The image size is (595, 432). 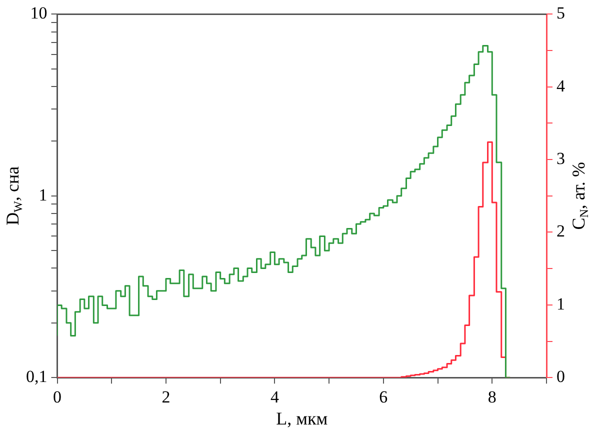 What do you see at coordinates (561, 86) in the screenshot?
I see `y2-tick-label: 4` at bounding box center [561, 86].